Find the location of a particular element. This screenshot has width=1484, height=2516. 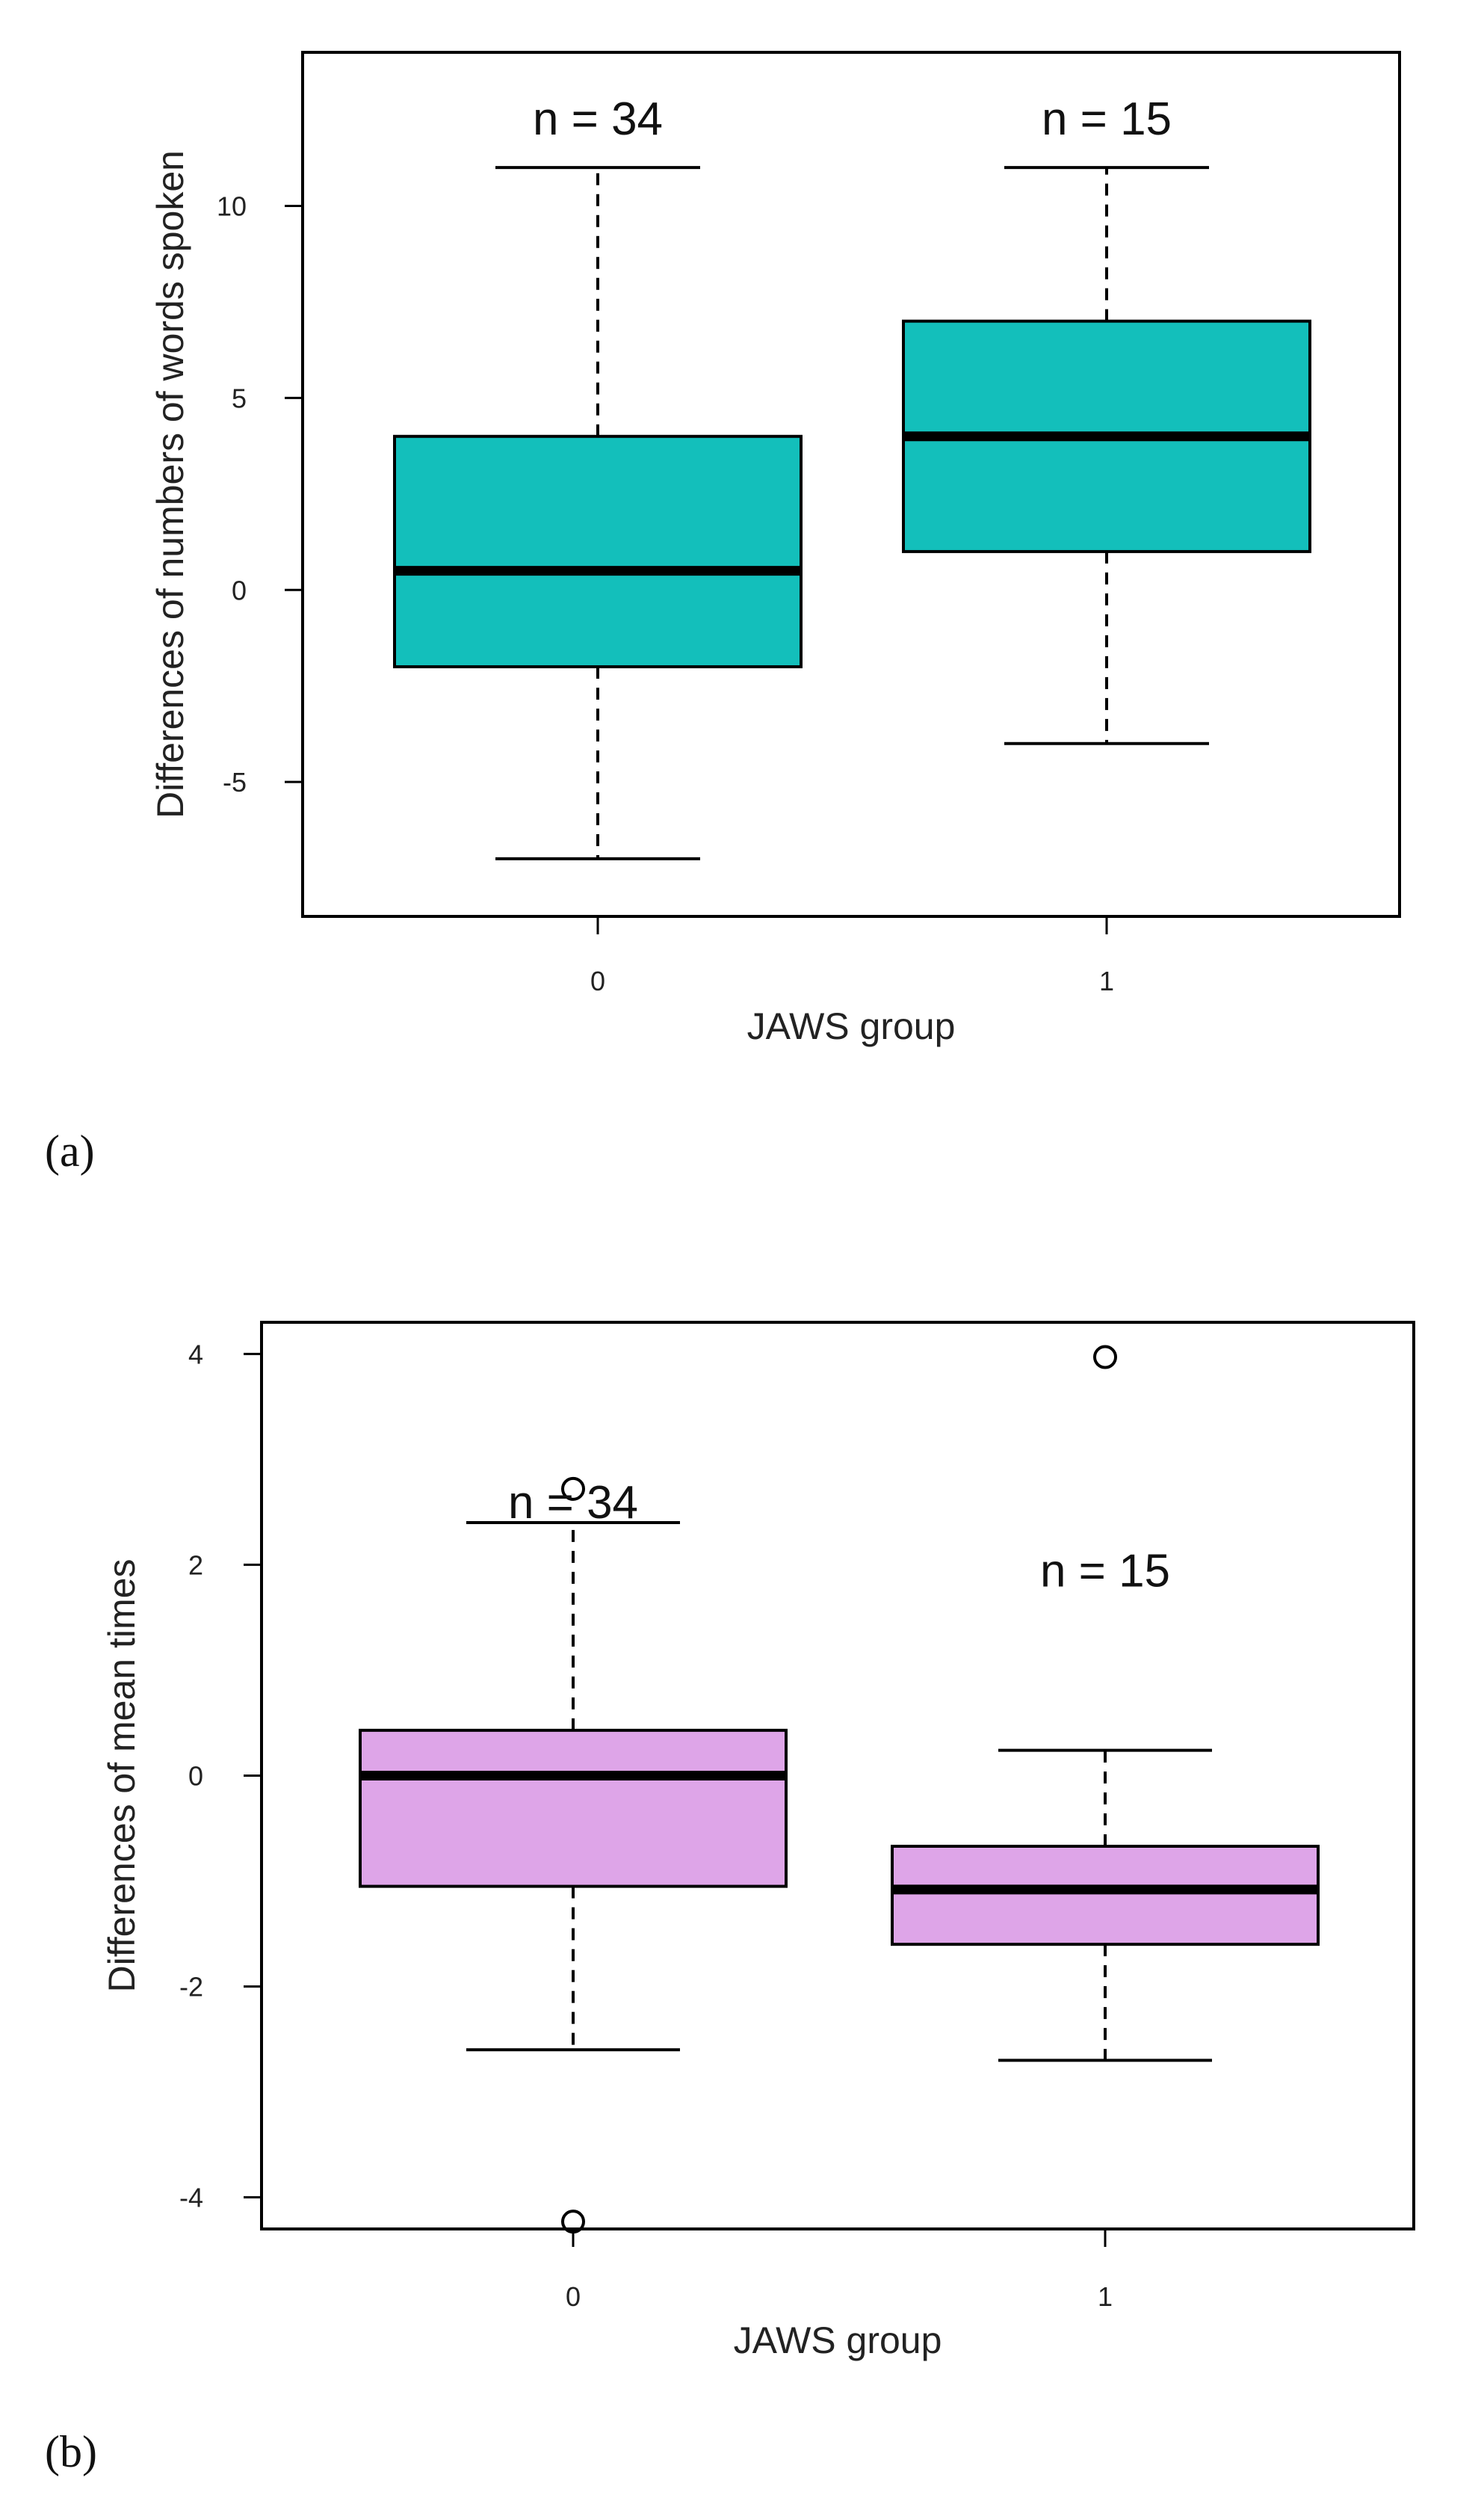

y-tick-label: 10 is located at coordinates (232, 207).